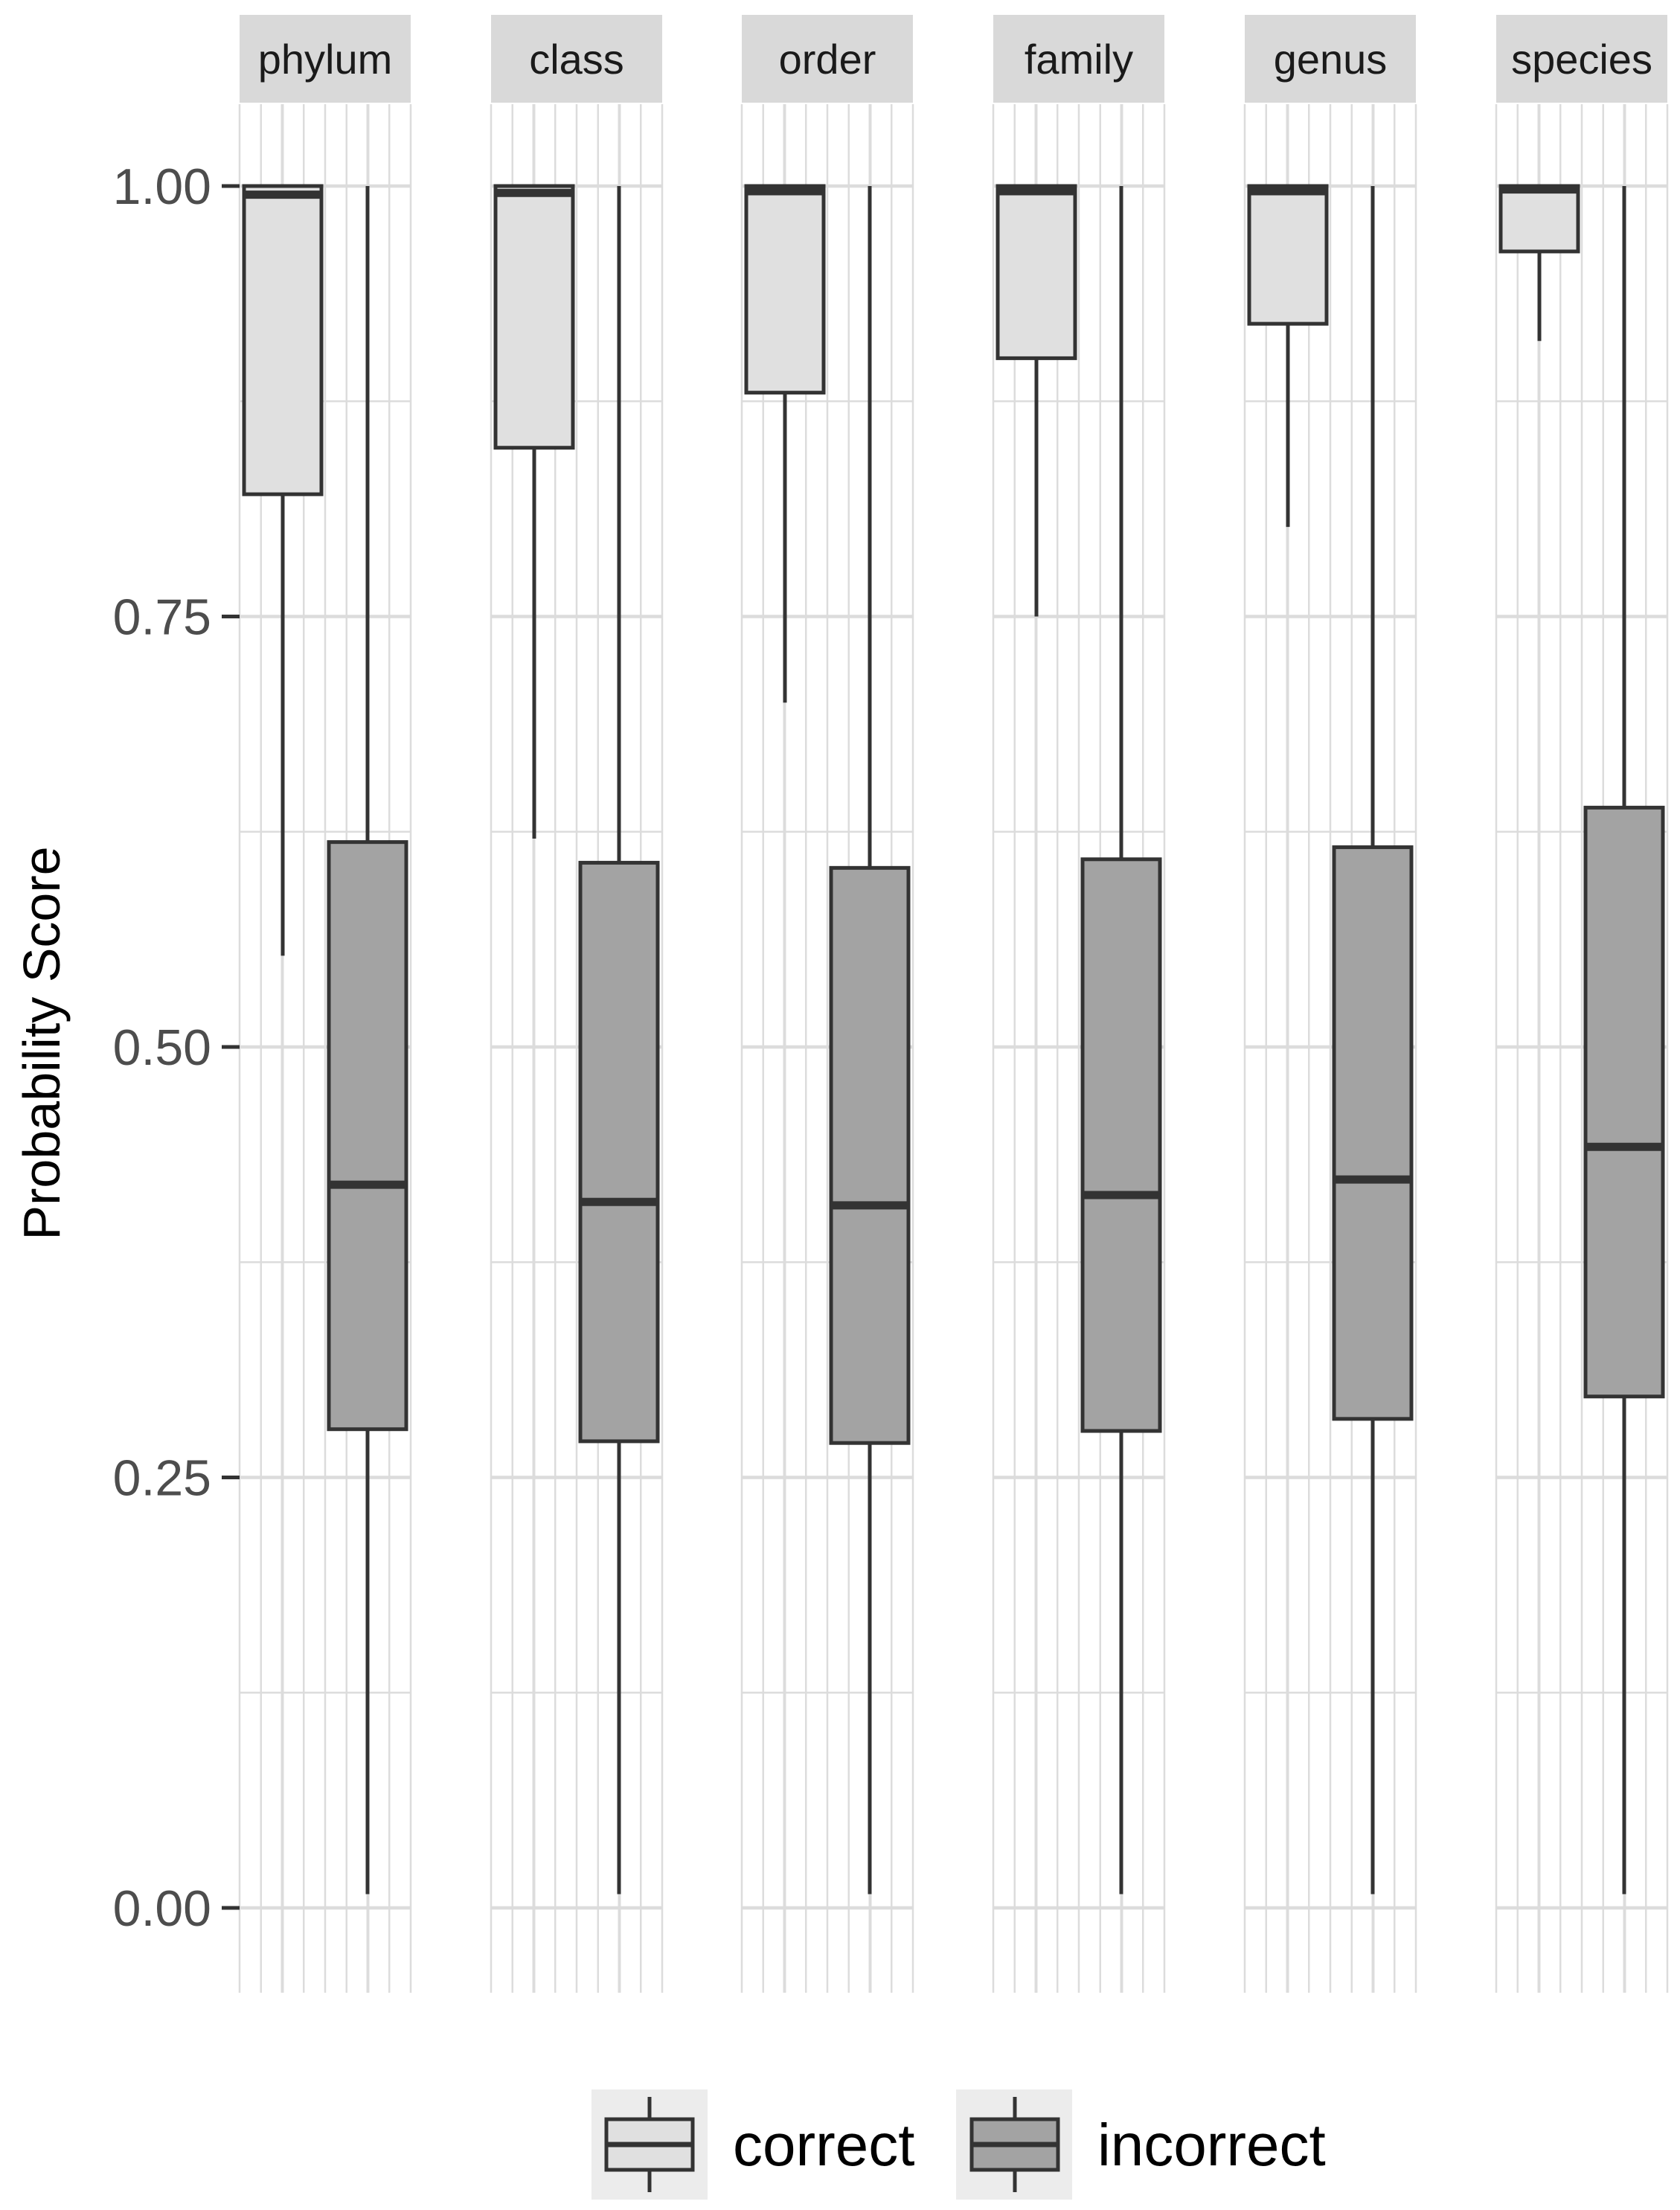 The height and width of the screenshot is (2210, 1680). I want to click on box-class-correct, so click(534, 317).